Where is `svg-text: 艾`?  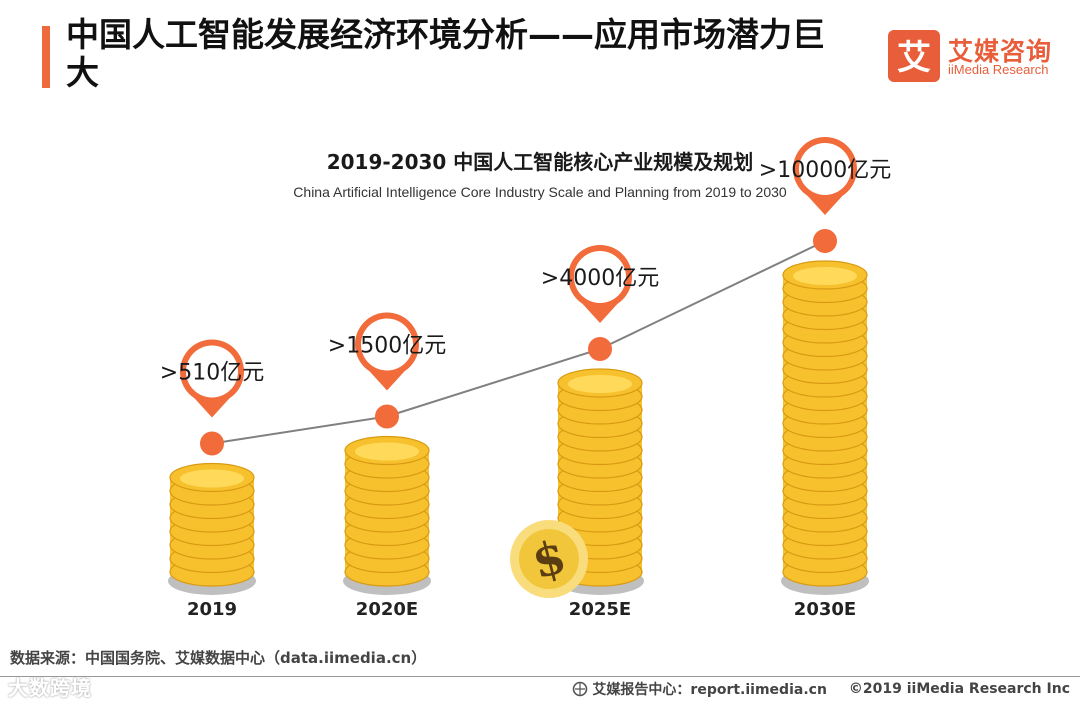 svg-text: 艾 is located at coordinates (914, 58).